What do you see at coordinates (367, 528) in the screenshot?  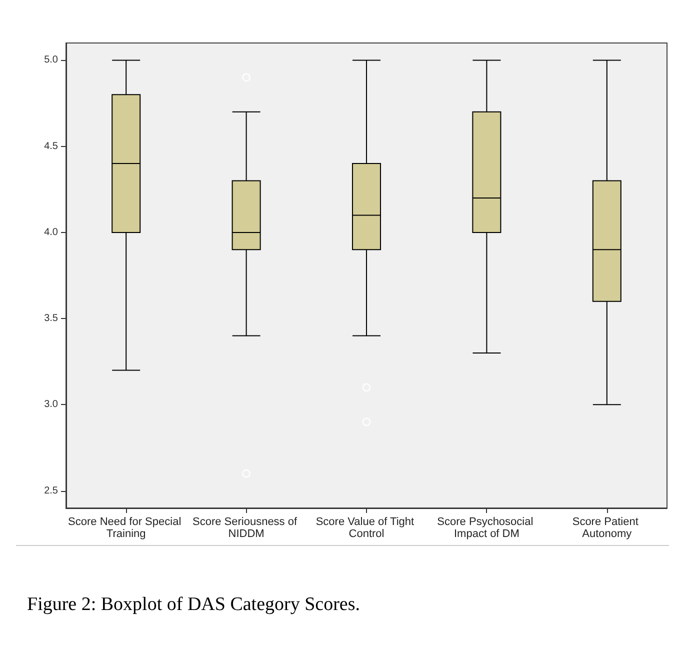 I see `x-tick-label: Score Value of Tight Control` at bounding box center [367, 528].